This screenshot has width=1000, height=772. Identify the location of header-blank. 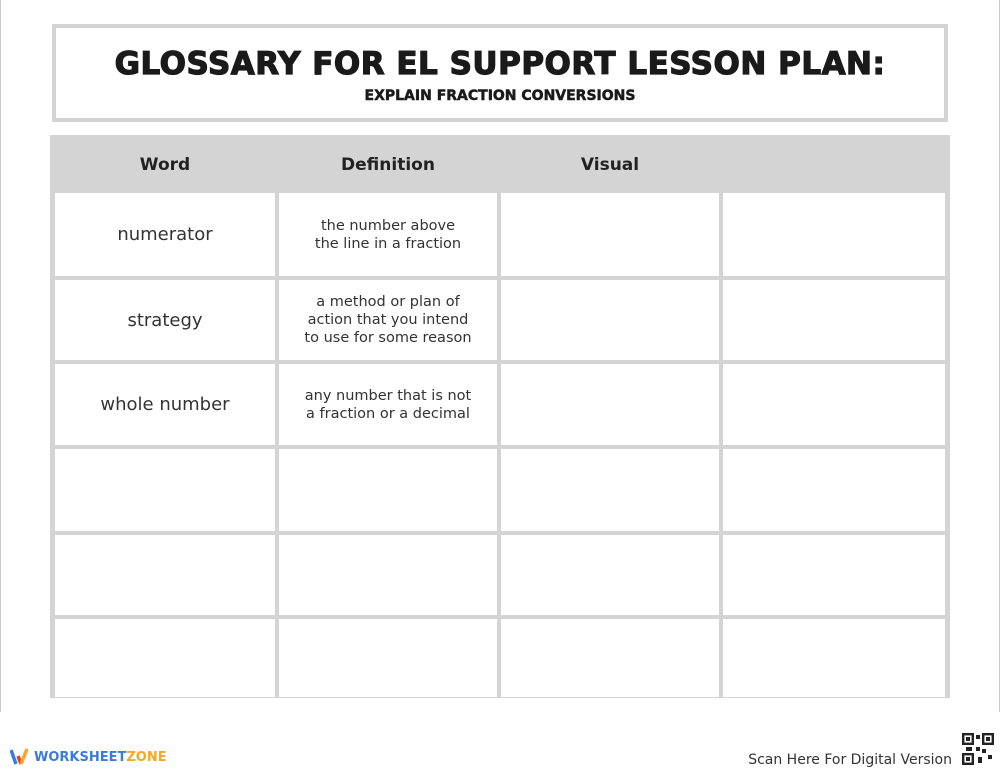
(834, 164).